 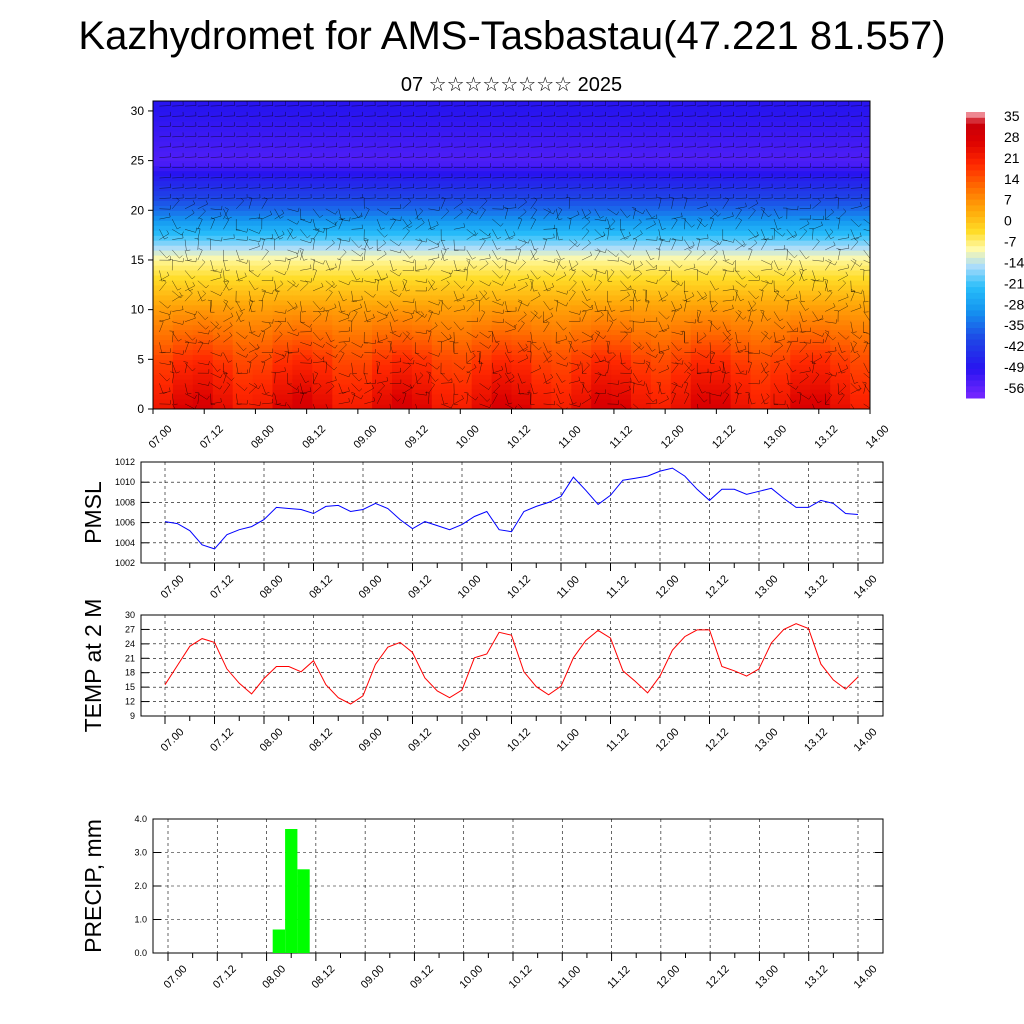 I want to click on colorbar: 35 28 21 14 7 0 -7 -14 -21 -28 -35 -42 -49 -56, so click(x=995, y=253).